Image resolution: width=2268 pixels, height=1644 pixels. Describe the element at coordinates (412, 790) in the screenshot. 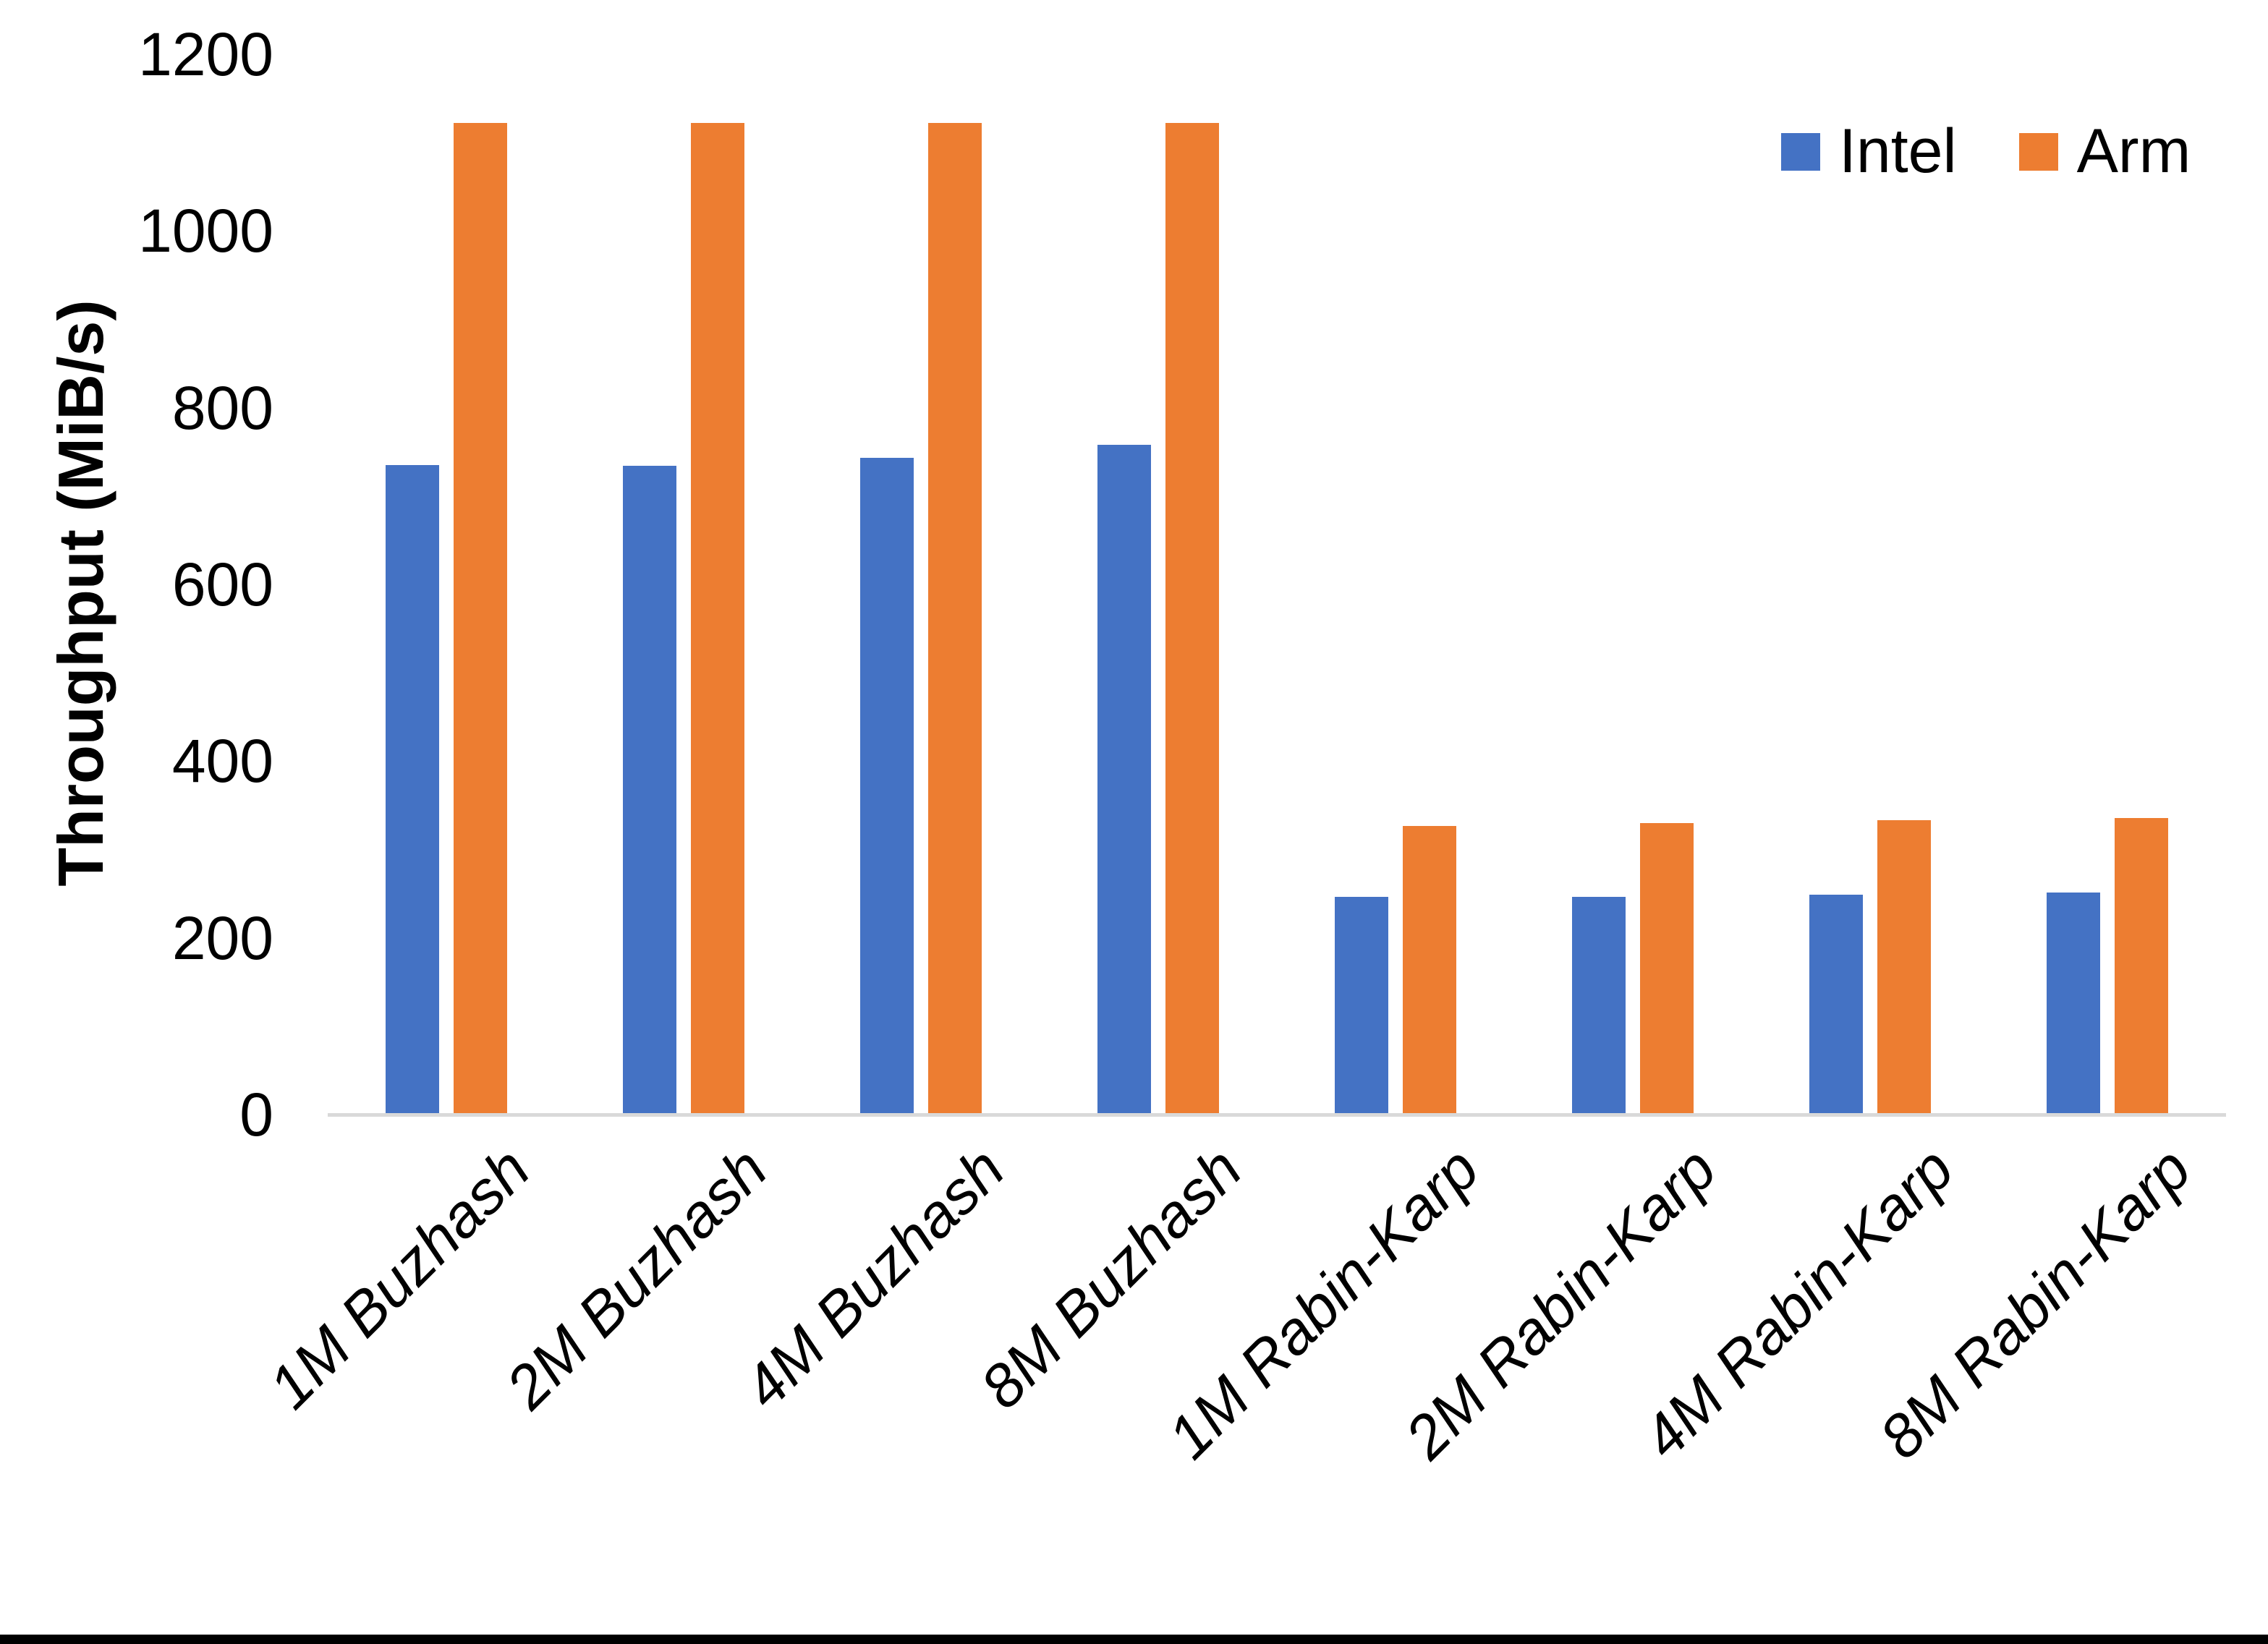

I see `bar-intel-1m-buzhash` at that location.